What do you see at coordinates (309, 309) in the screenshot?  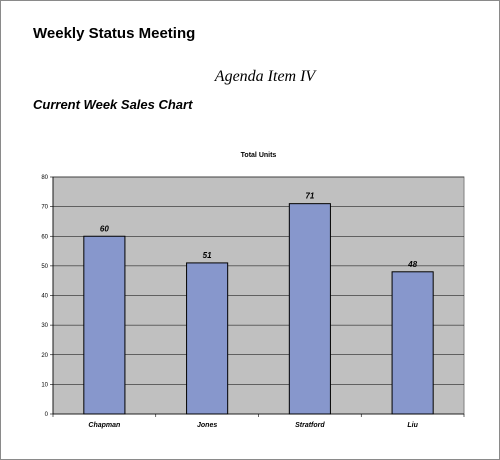 I see `bar-stratford` at bounding box center [309, 309].